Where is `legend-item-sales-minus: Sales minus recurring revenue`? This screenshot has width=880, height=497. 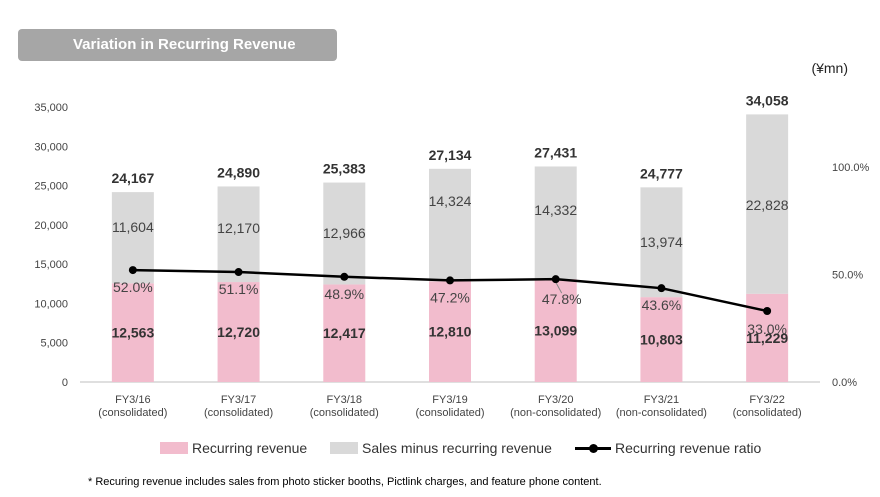 legend-item-sales-minus: Sales minus recurring revenue is located at coordinates (441, 448).